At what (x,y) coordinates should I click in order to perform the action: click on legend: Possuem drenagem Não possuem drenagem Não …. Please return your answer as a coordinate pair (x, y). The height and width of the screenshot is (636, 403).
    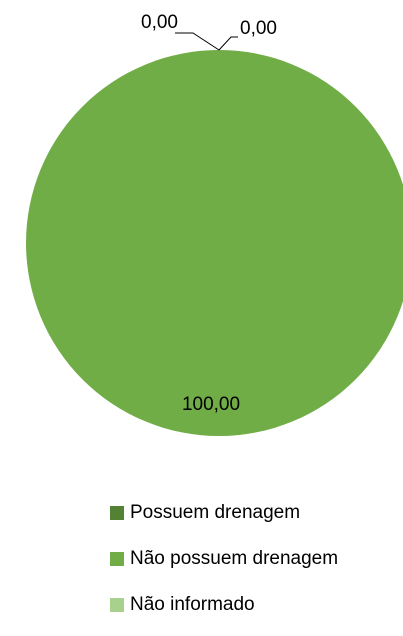
    Looking at the image, I should click on (224, 567).